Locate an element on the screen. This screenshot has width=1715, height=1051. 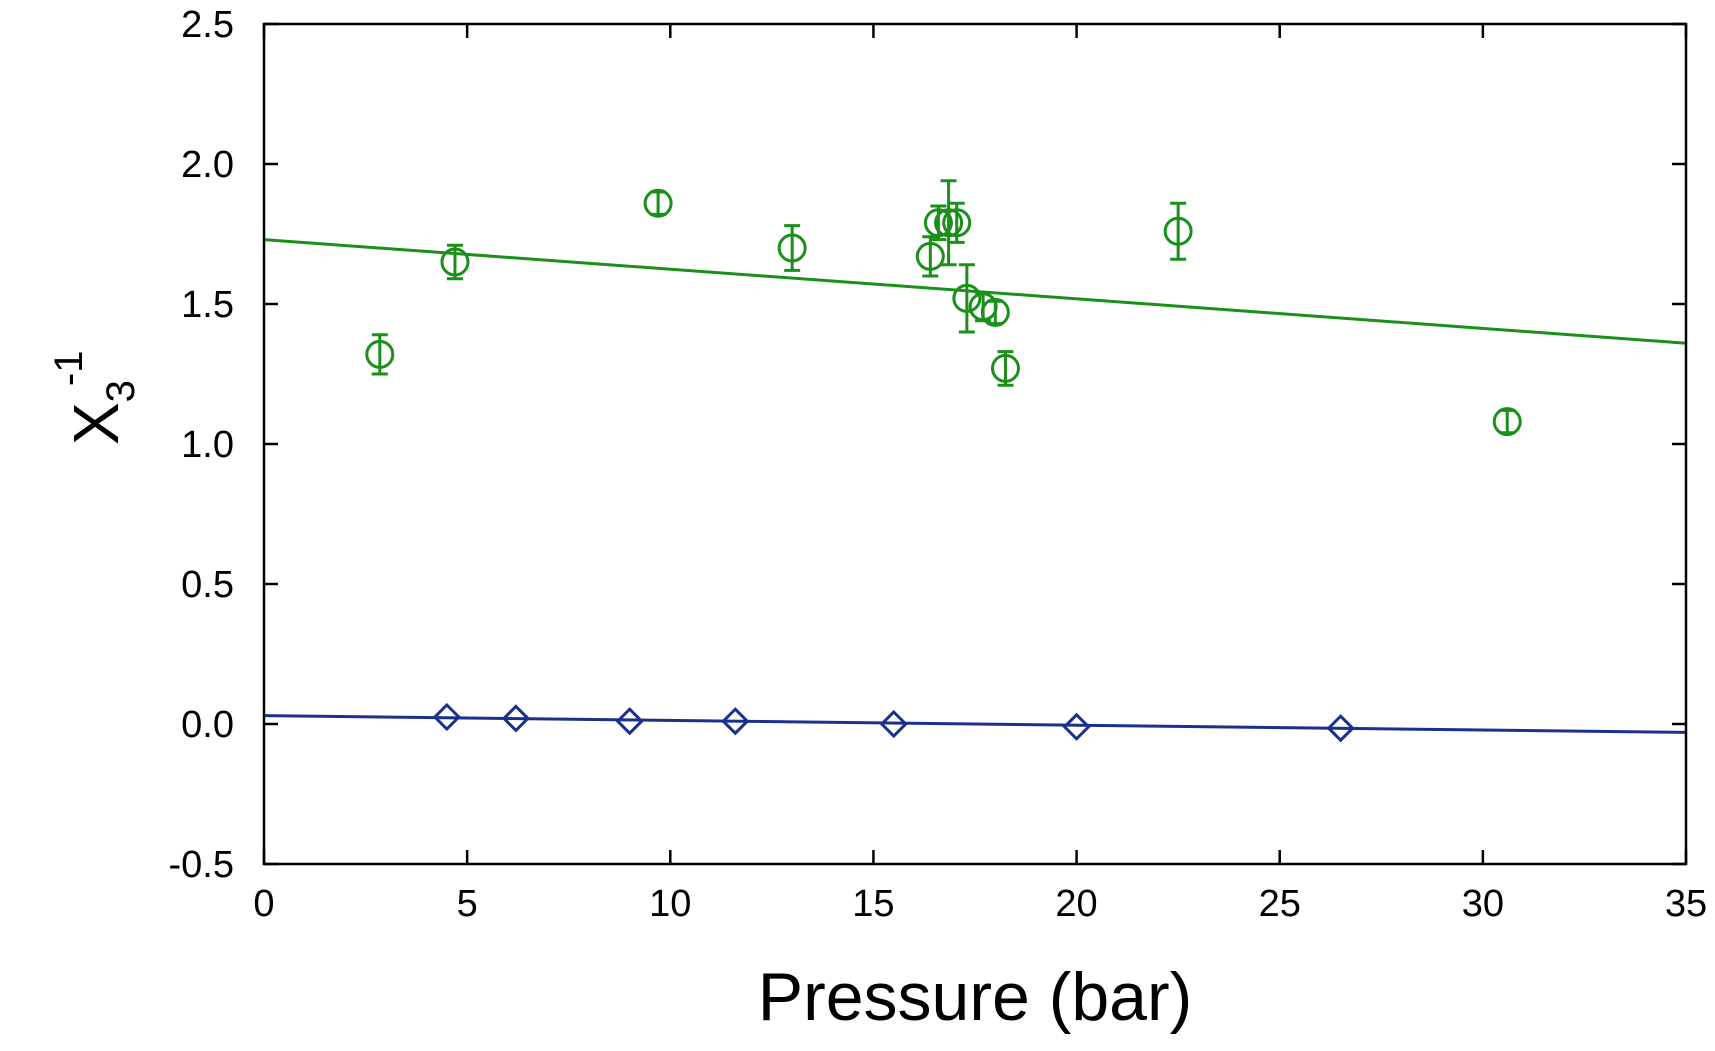
x-tick-label: 15 is located at coordinates (873, 904).